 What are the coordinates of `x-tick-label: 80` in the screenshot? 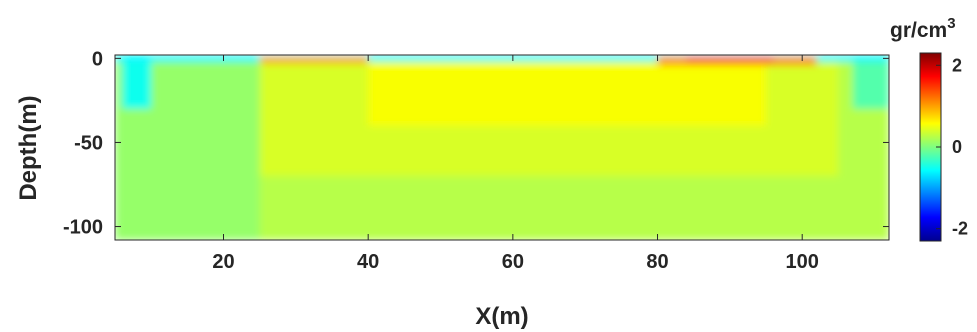 It's located at (657, 262).